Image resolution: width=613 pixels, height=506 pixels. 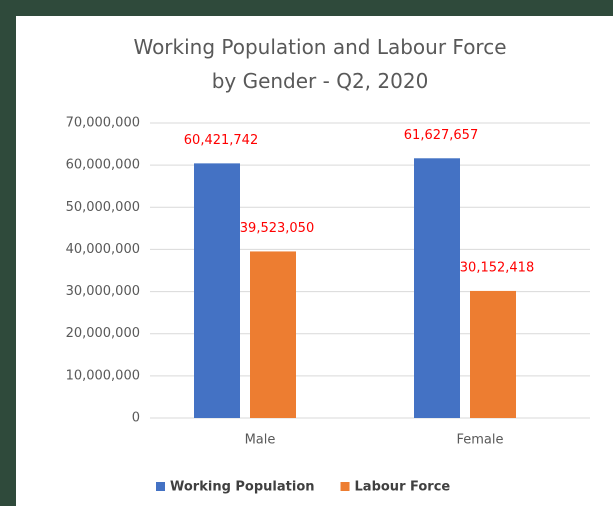 What do you see at coordinates (103, 207) in the screenshot?
I see `y-tick-label: 50,000,000` at bounding box center [103, 207].